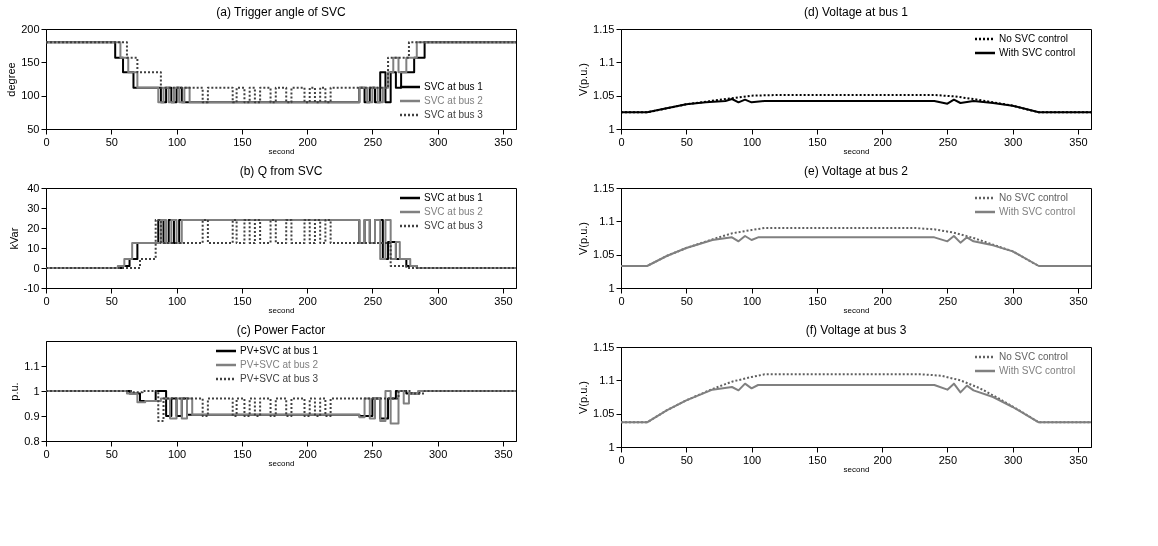 This screenshot has height=546, width=1158. Describe the element at coordinates (856, 171) in the screenshot. I see `chart-title: (e) Voltage at bus 2` at that location.